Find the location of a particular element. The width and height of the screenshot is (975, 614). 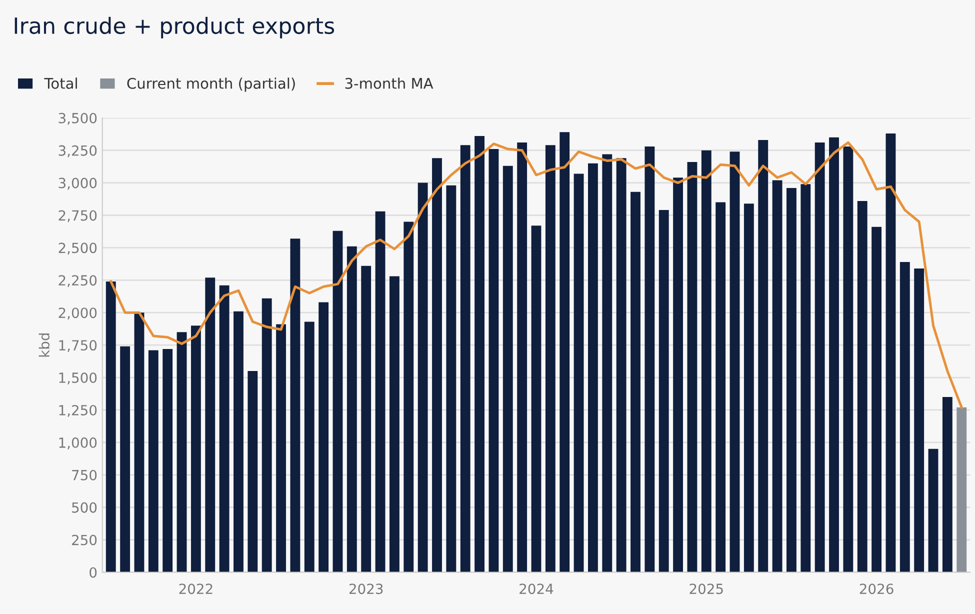

y-tick-label: 3,500 is located at coordinates (77, 118).